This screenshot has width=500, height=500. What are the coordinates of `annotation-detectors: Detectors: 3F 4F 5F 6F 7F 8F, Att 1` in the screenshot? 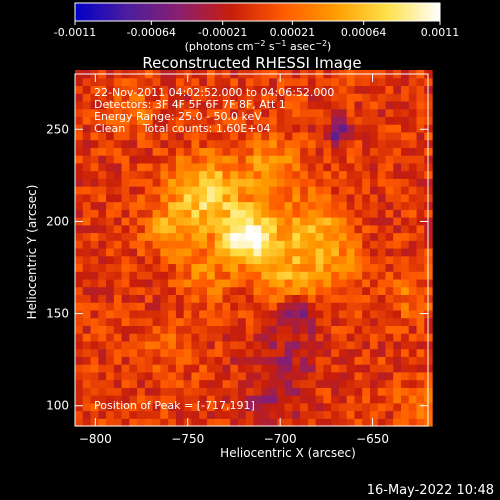 It's located at (190, 104).